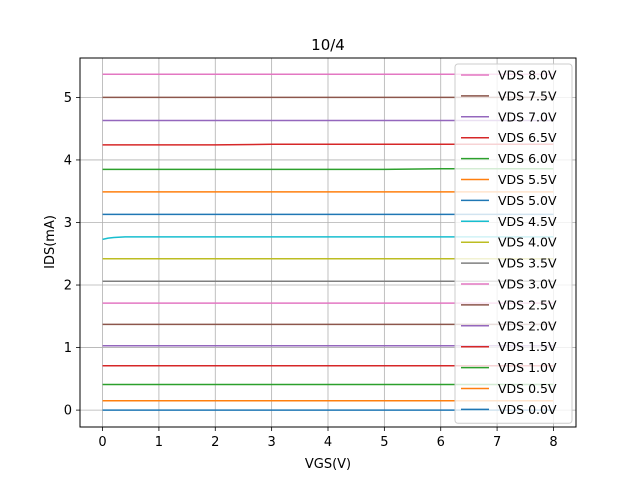 The width and height of the screenshot is (640, 480). What do you see at coordinates (50, 242) in the screenshot?
I see `y-axis-label: IDS(mA)` at bounding box center [50, 242].